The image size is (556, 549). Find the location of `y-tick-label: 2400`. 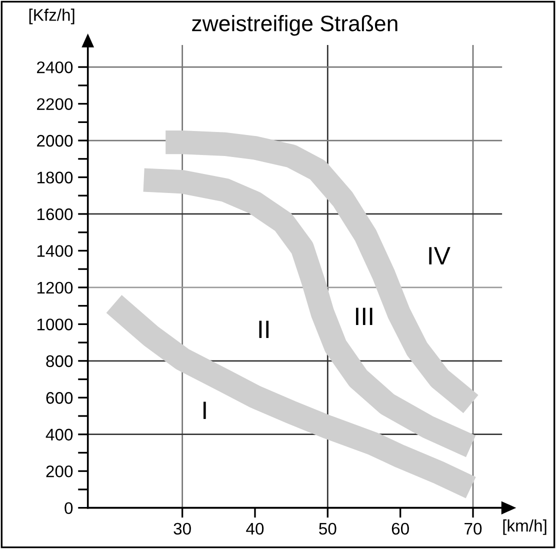

y-tick-label: 2400 is located at coordinates (55, 67).